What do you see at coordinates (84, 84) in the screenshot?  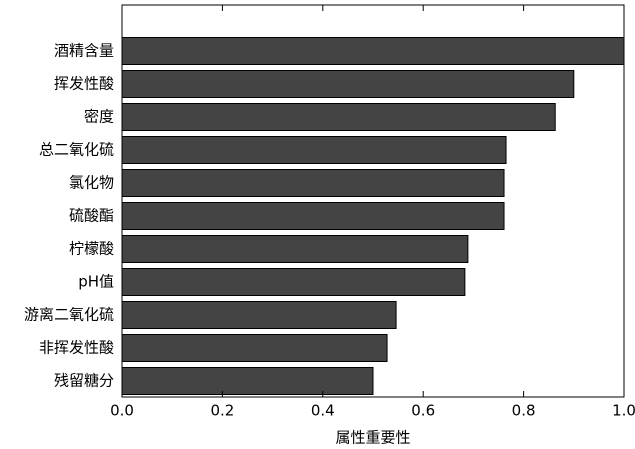 I see `y-tick-label: 挥发性酸` at bounding box center [84, 84].